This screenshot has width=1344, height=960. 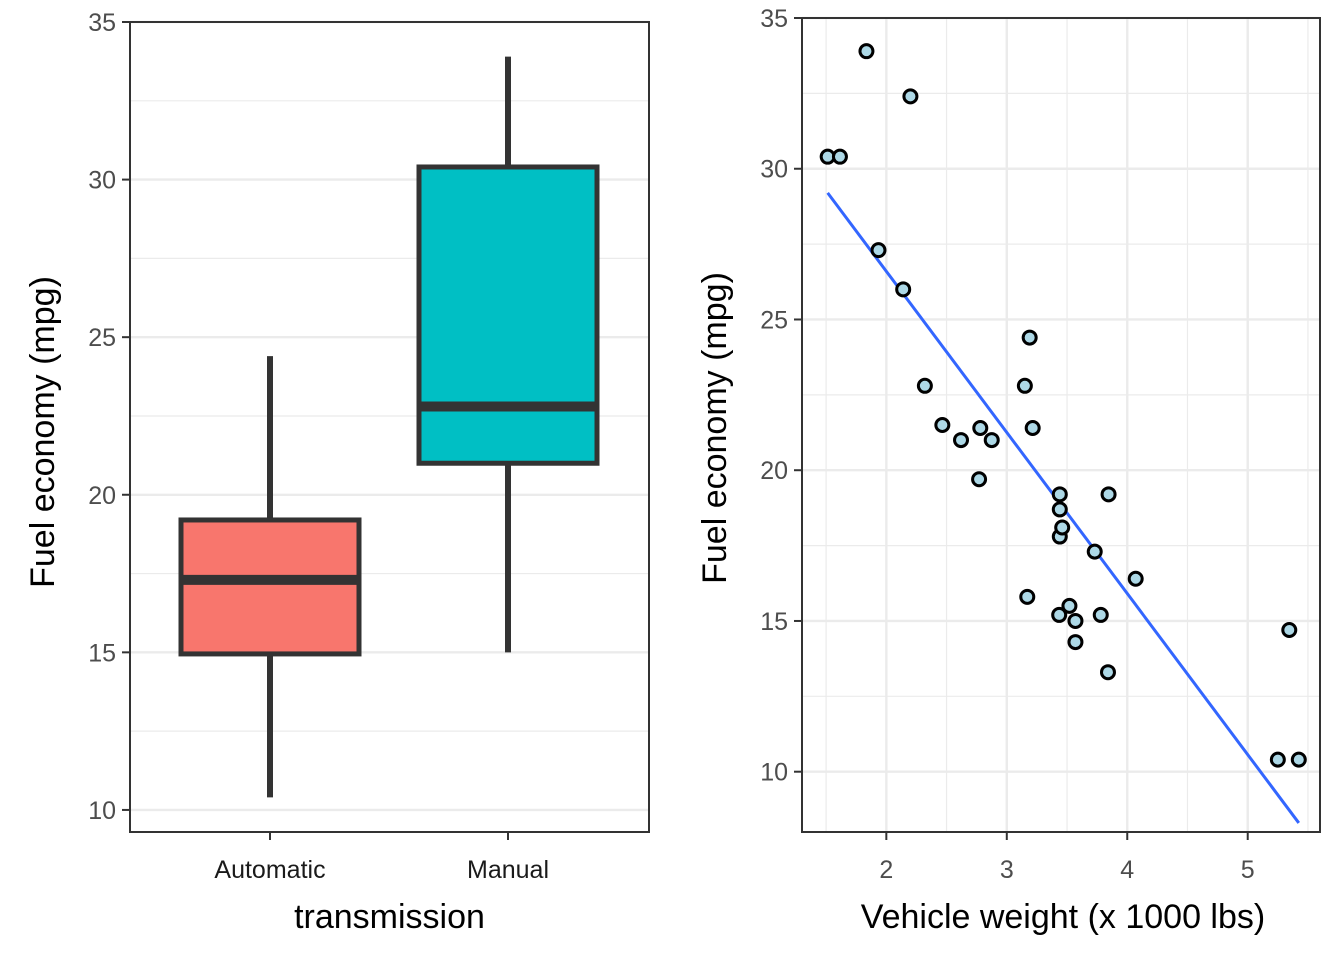 What do you see at coordinates (381, 858) in the screenshot?
I see `boxplot-x-axis: Automatic Manual` at bounding box center [381, 858].